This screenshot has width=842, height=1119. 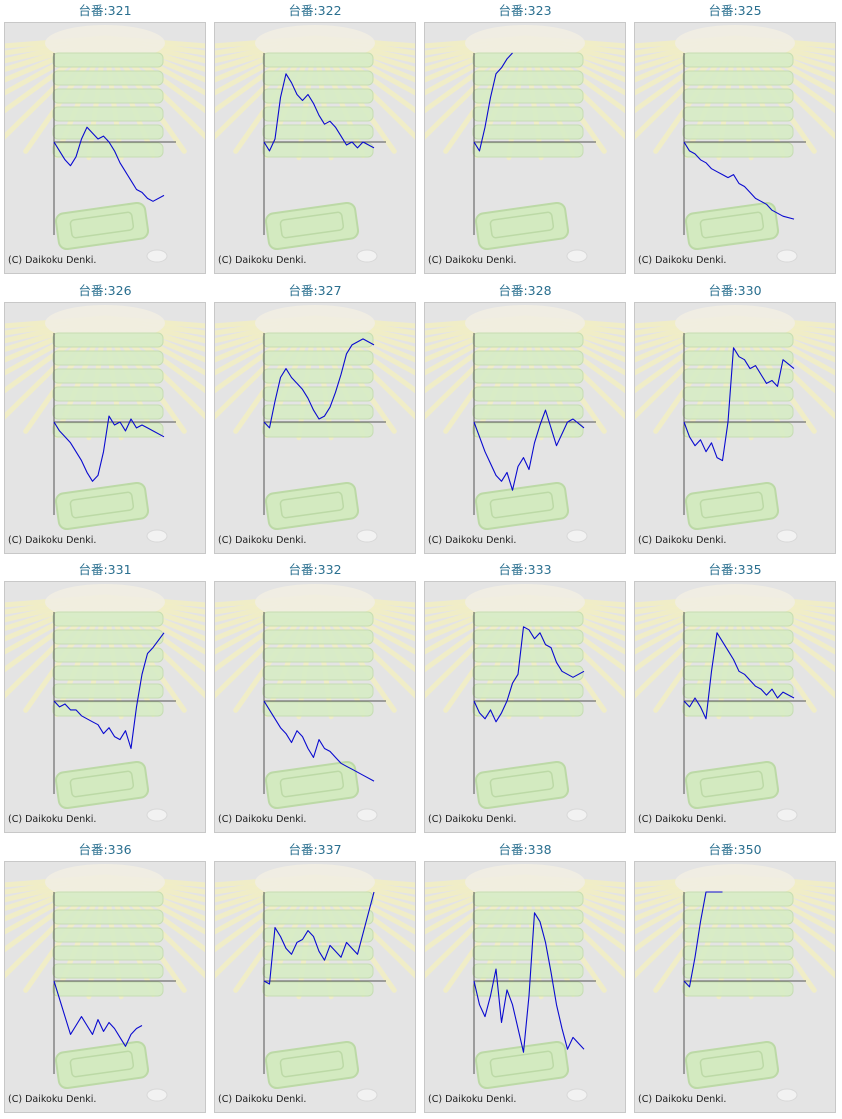 I want to click on machine-cell: 台番:326 (C) Daikoku Denki., so click(x=105, y=420).